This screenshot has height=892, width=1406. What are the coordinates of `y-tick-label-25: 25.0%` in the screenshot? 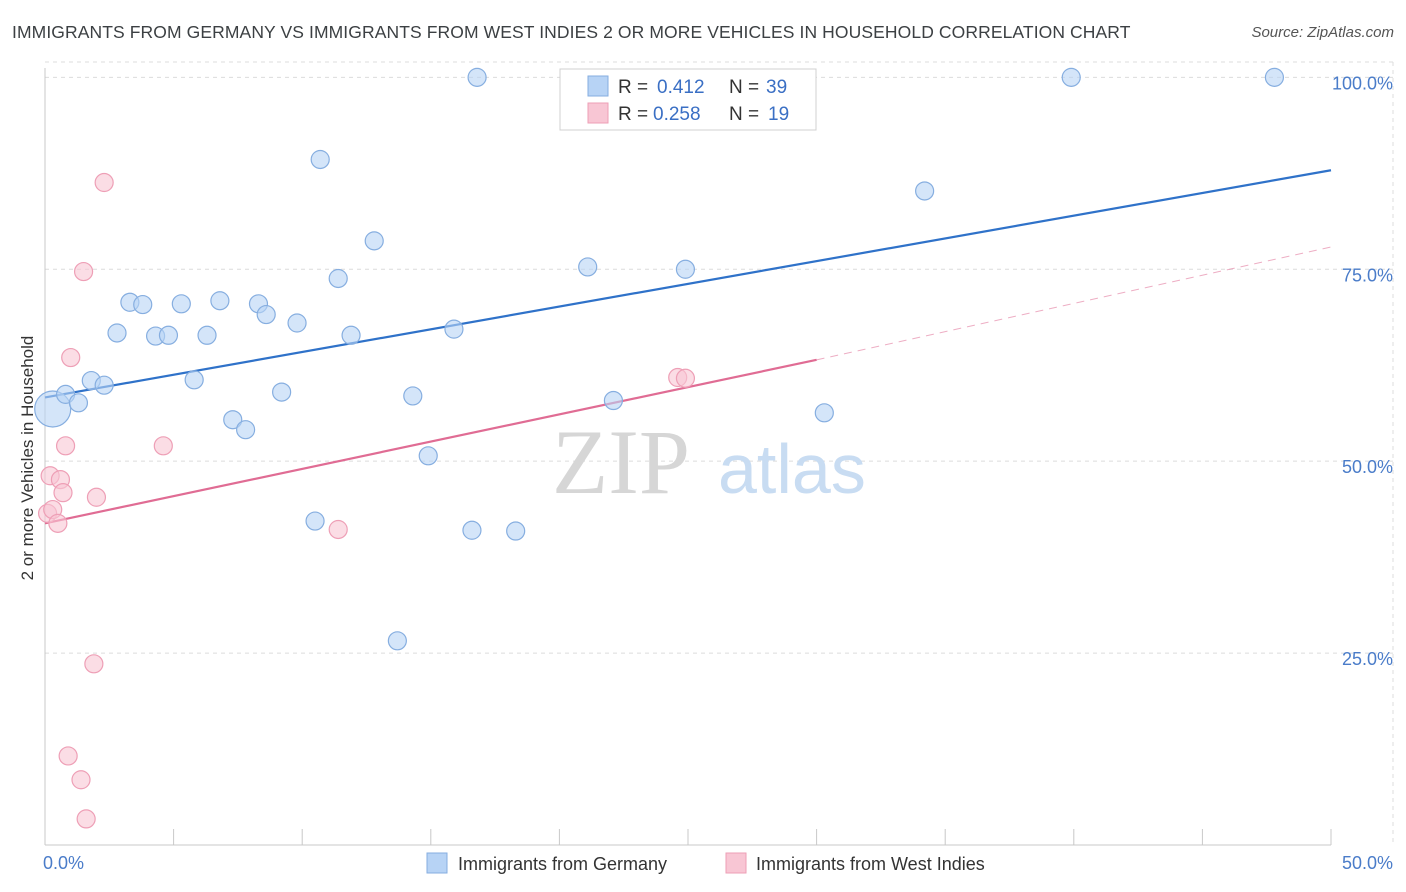 It's located at (1367, 659).